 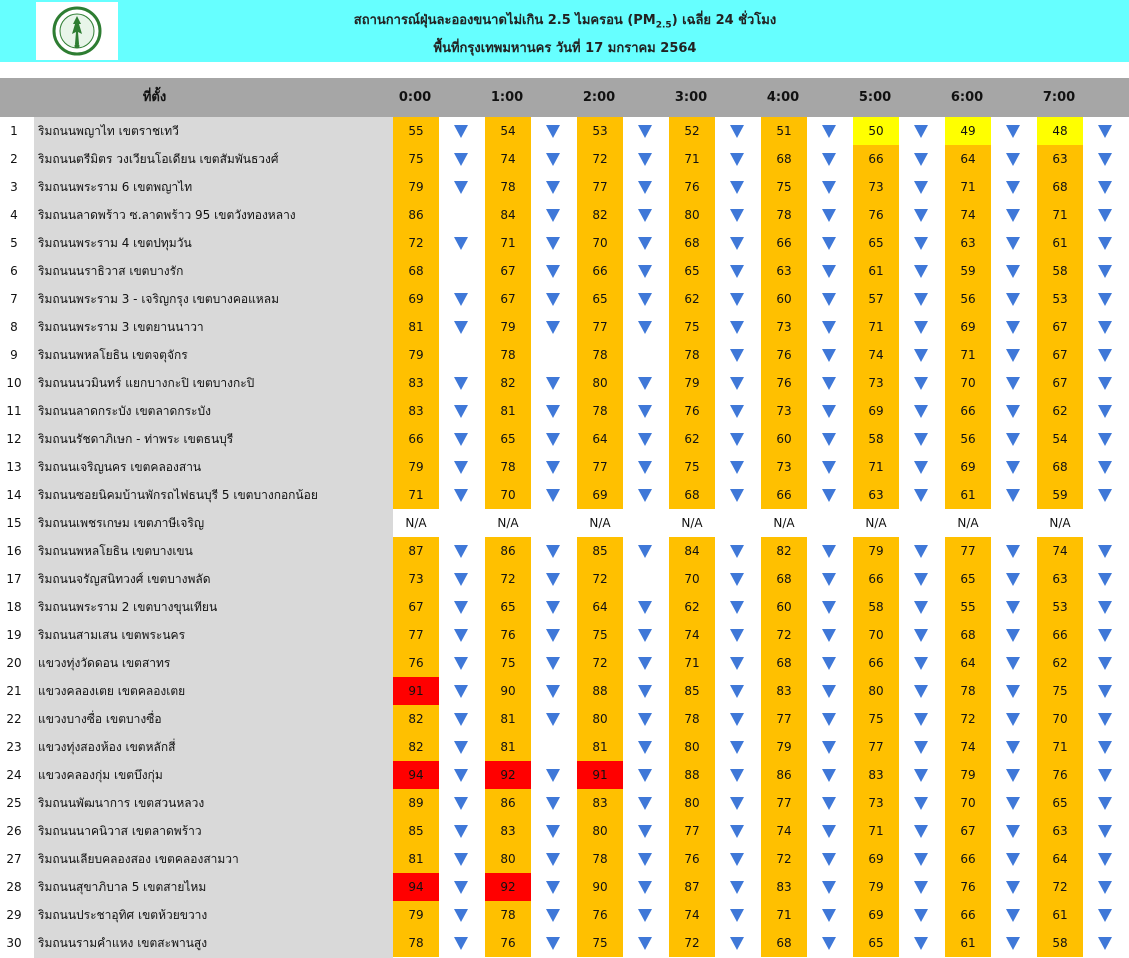 I want to click on table-row: 1 ริมถนนพญาไท เขตราชเทวี 55 54 53 52 51 50 49 48, so click(x=564, y=131).